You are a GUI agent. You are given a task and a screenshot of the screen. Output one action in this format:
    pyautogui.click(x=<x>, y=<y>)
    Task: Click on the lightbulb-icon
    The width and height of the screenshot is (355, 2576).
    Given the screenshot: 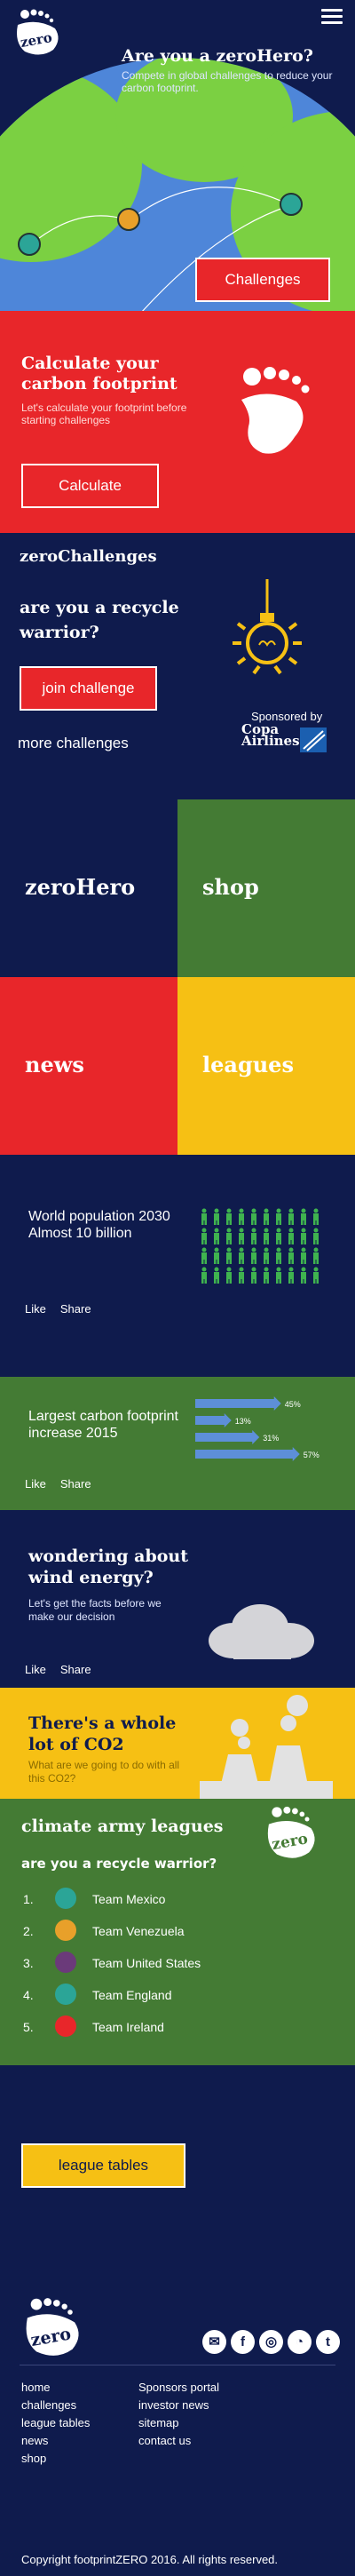 What is the action you would take?
    pyautogui.click(x=267, y=627)
    